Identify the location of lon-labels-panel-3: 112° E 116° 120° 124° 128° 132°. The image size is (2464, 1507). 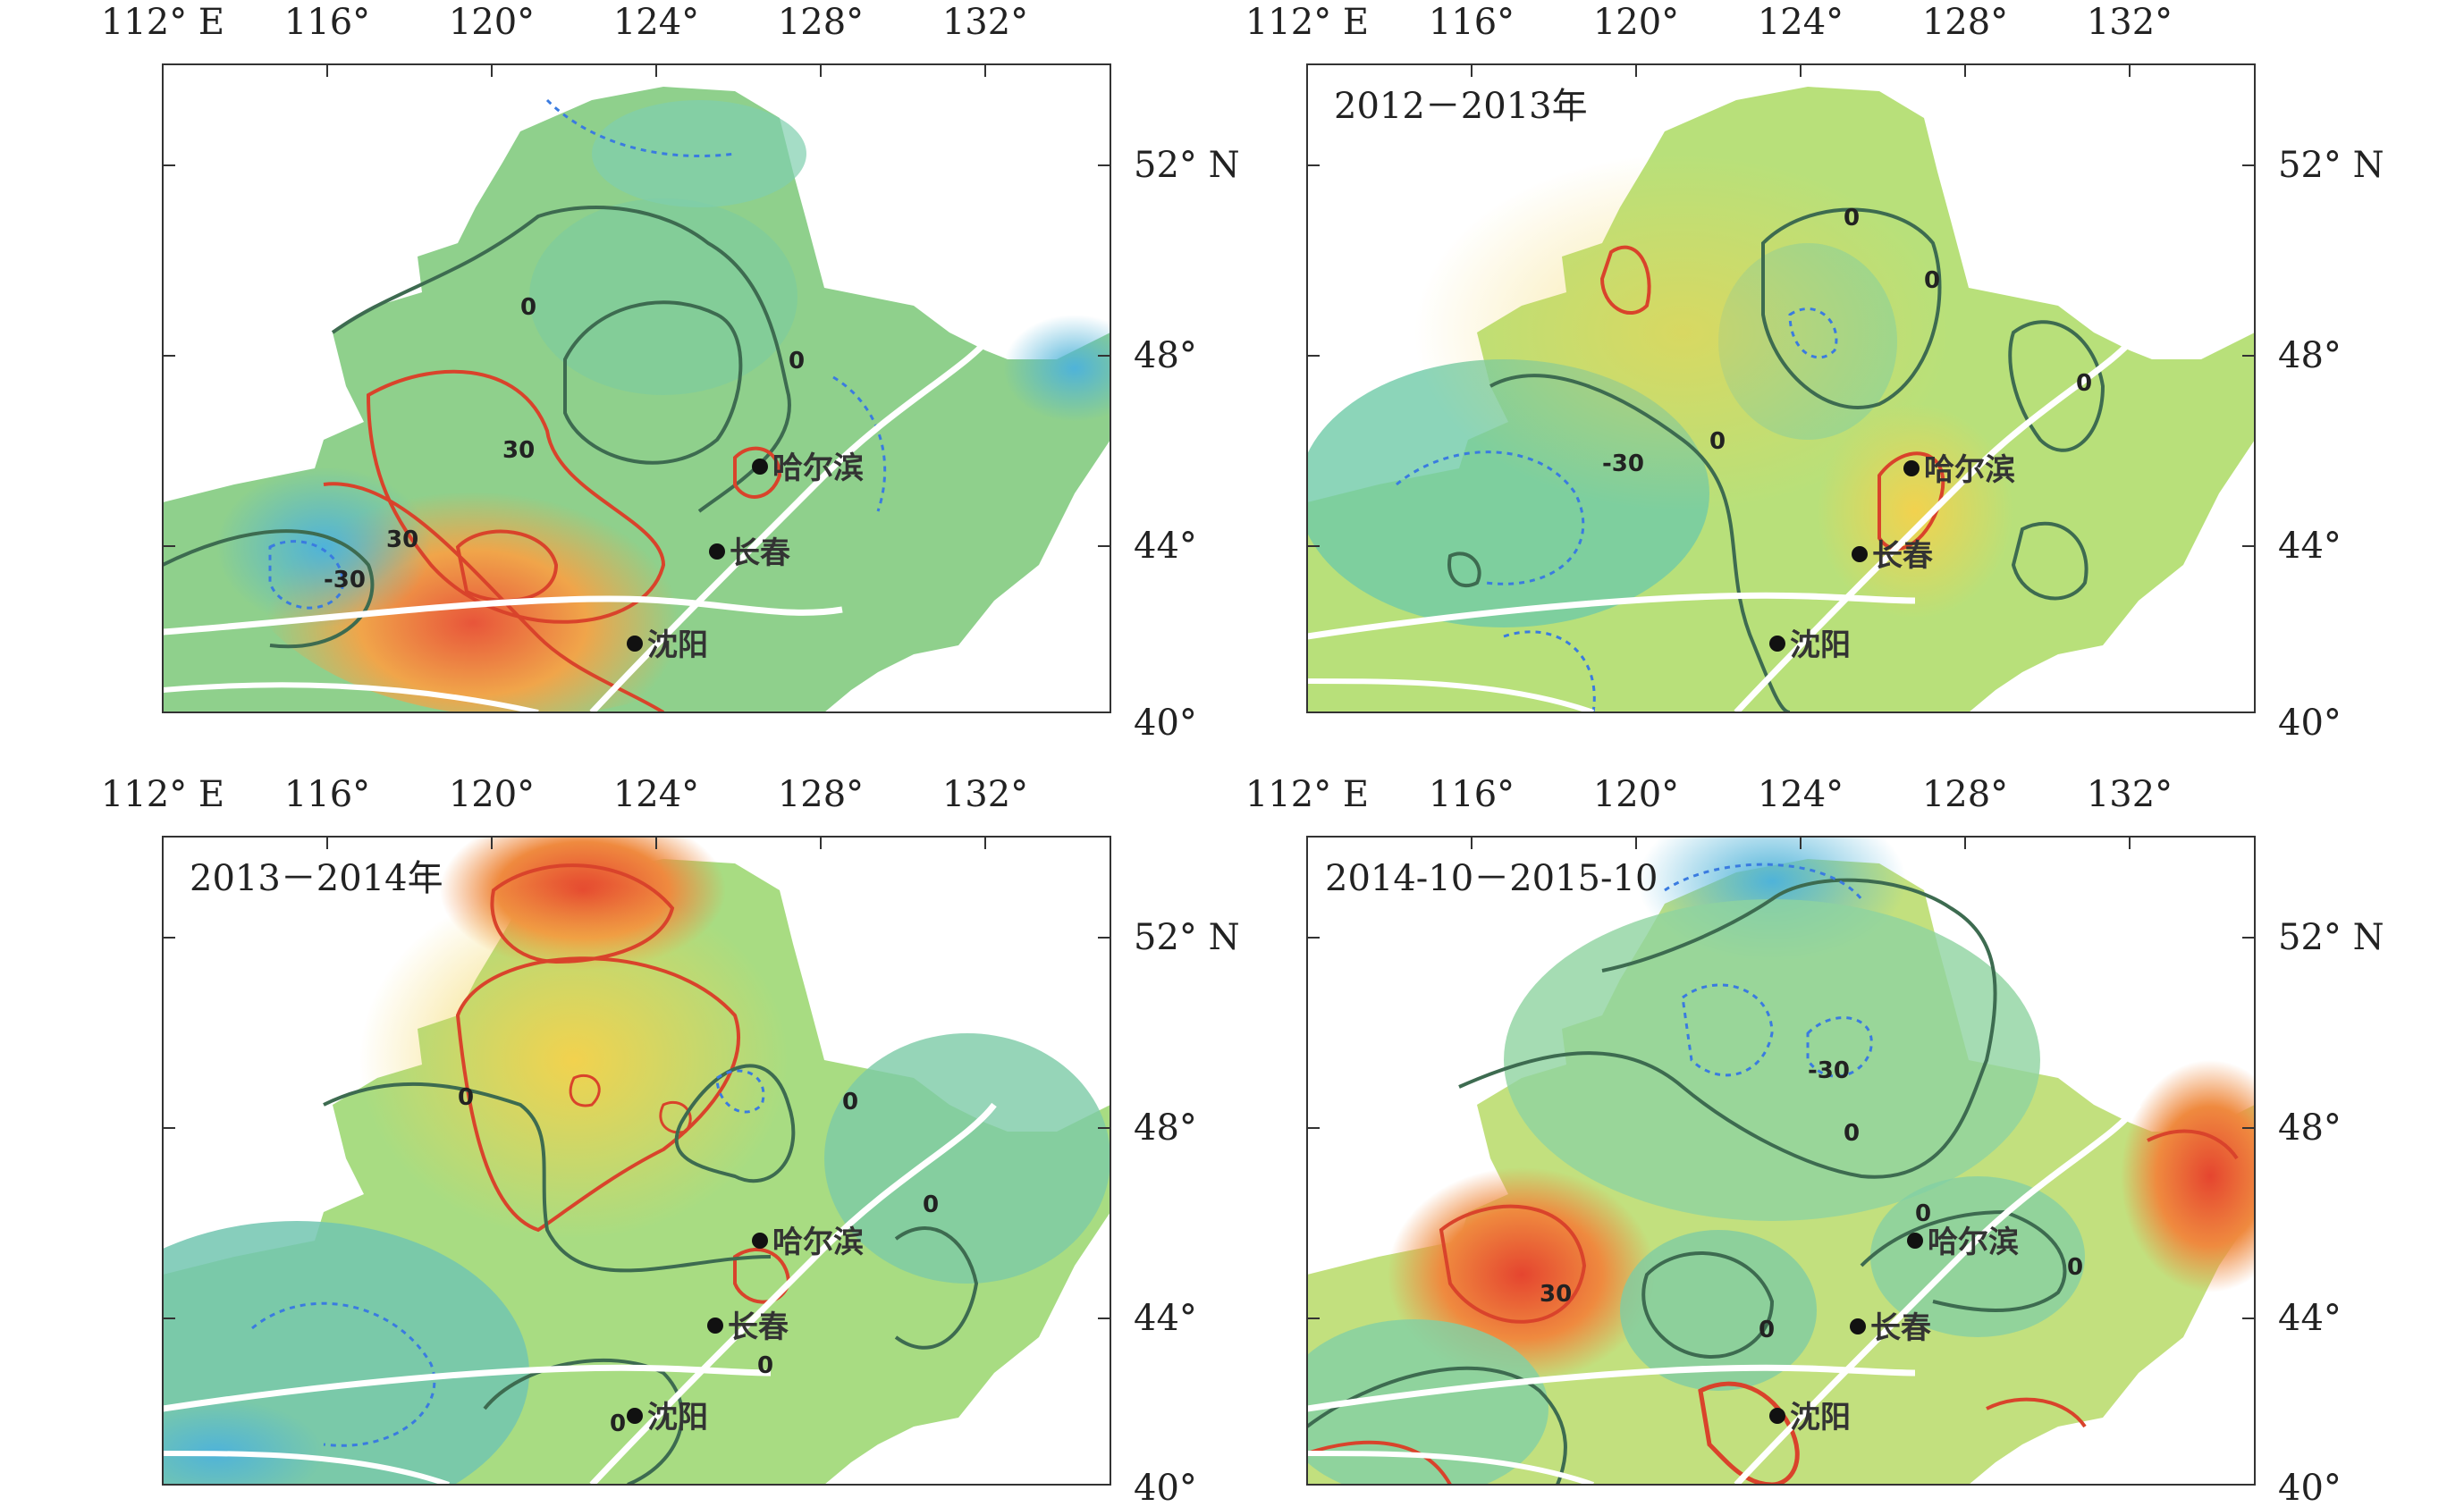
(564, 794).